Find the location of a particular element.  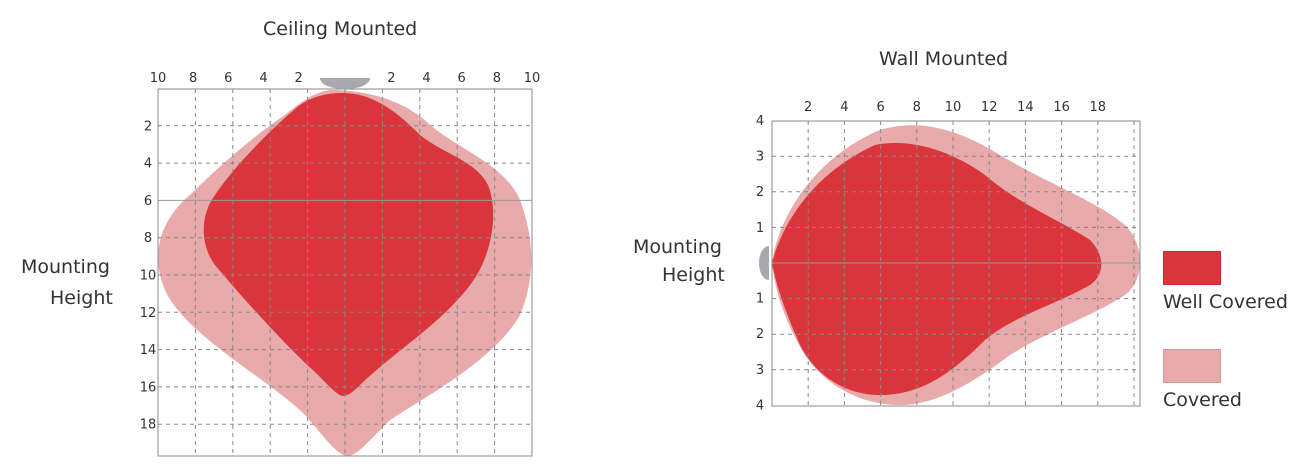

ceiling-y-ticks: 2 4 6 8 10 12 14 16 18 is located at coordinates (148, 275).